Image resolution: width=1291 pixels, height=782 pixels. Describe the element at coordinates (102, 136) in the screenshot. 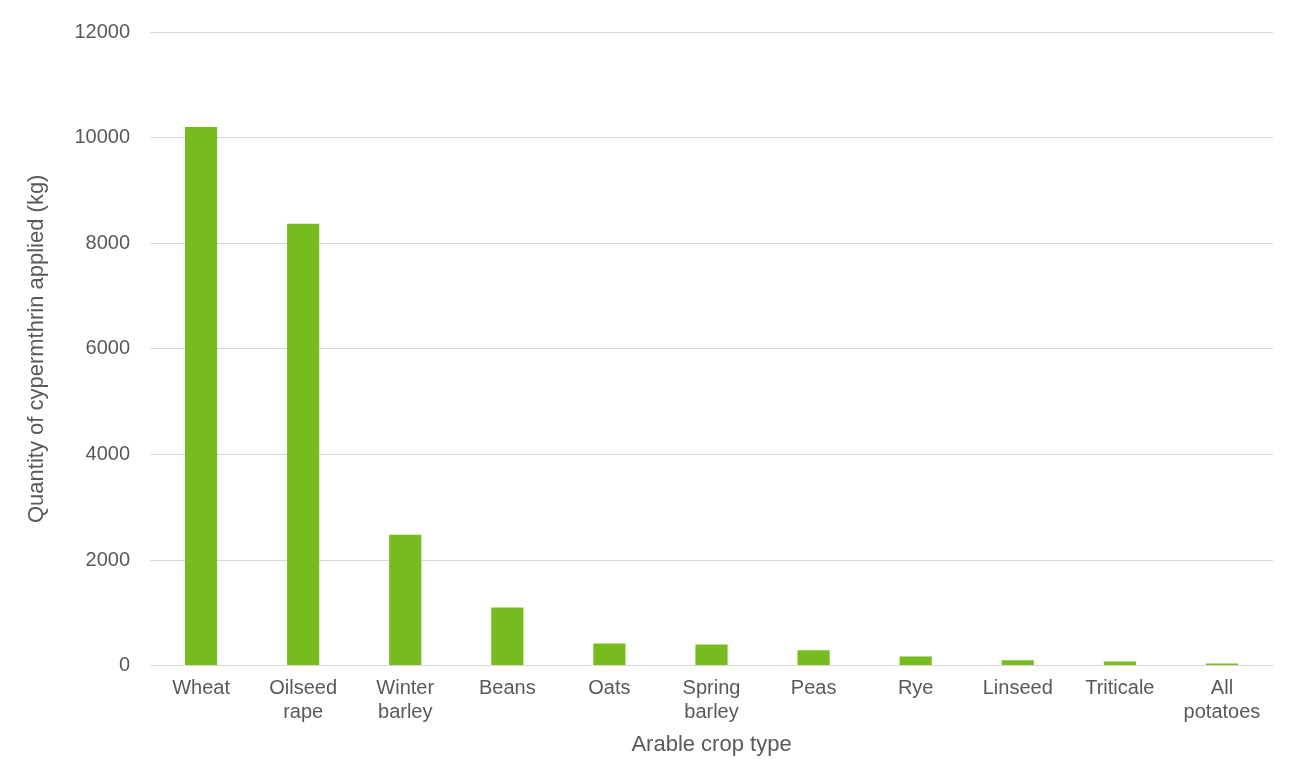

I see `y-tick-label: 10000` at that location.